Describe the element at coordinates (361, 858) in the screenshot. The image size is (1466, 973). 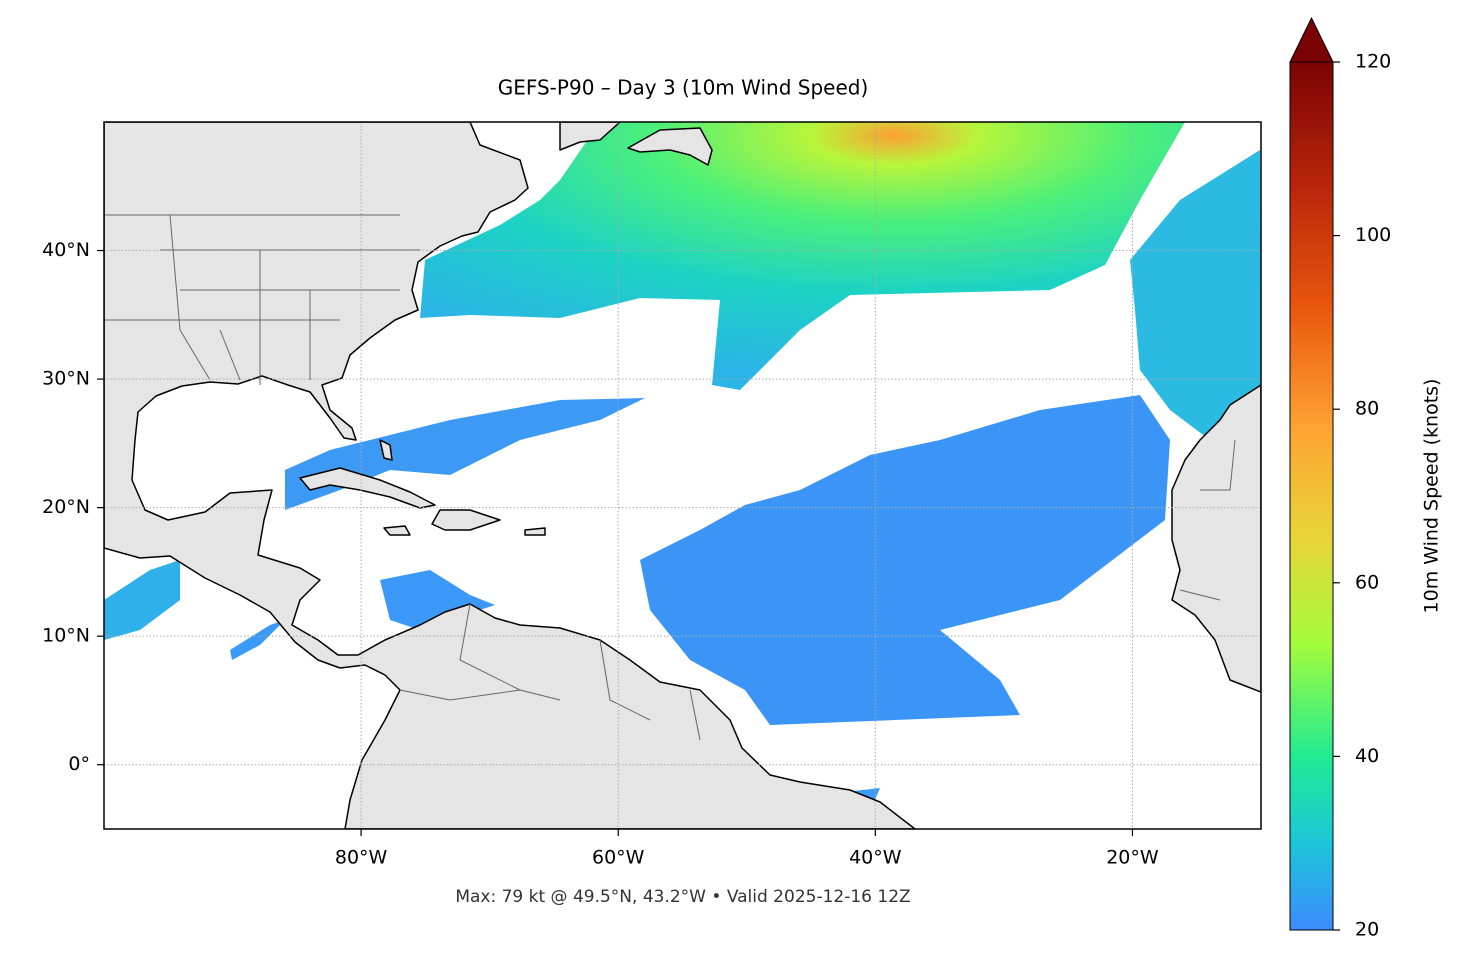
I see `x-tick-label: 80°W` at that location.